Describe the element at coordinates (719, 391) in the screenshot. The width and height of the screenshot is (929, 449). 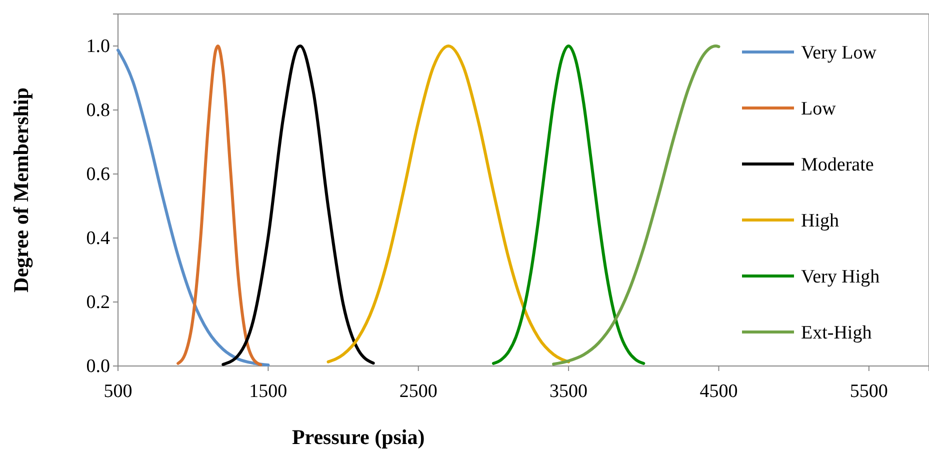
I see `x-tick-label: 4500` at that location.